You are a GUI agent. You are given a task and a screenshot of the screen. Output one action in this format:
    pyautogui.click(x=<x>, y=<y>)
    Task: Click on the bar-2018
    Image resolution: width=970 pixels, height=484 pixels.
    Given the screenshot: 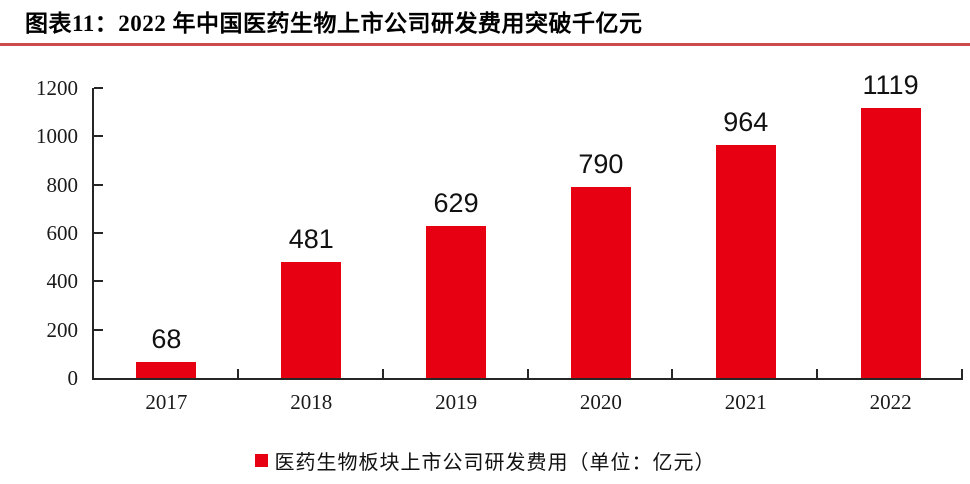 What is the action you would take?
    pyautogui.click(x=311, y=319)
    